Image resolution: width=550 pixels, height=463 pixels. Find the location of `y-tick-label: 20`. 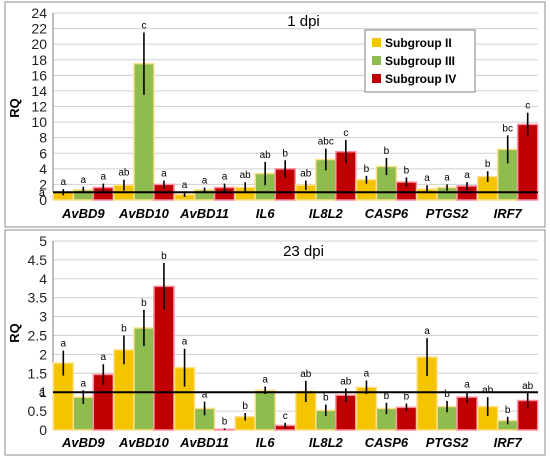

y-tick-label: 20 is located at coordinates (39, 44).